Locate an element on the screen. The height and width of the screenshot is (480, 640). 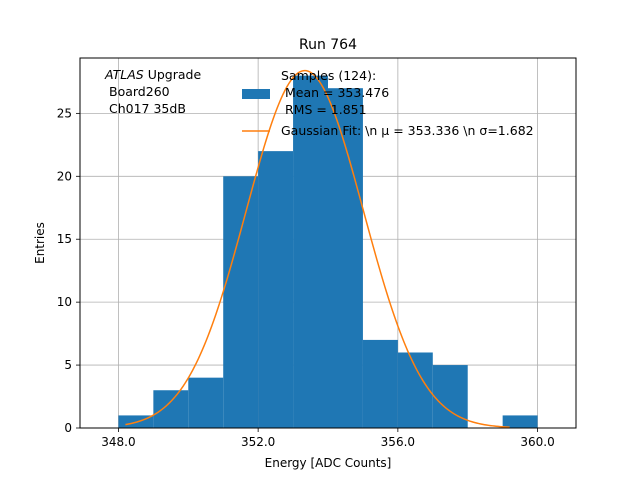
atlas-label: ATLAS is located at coordinates (124, 74).